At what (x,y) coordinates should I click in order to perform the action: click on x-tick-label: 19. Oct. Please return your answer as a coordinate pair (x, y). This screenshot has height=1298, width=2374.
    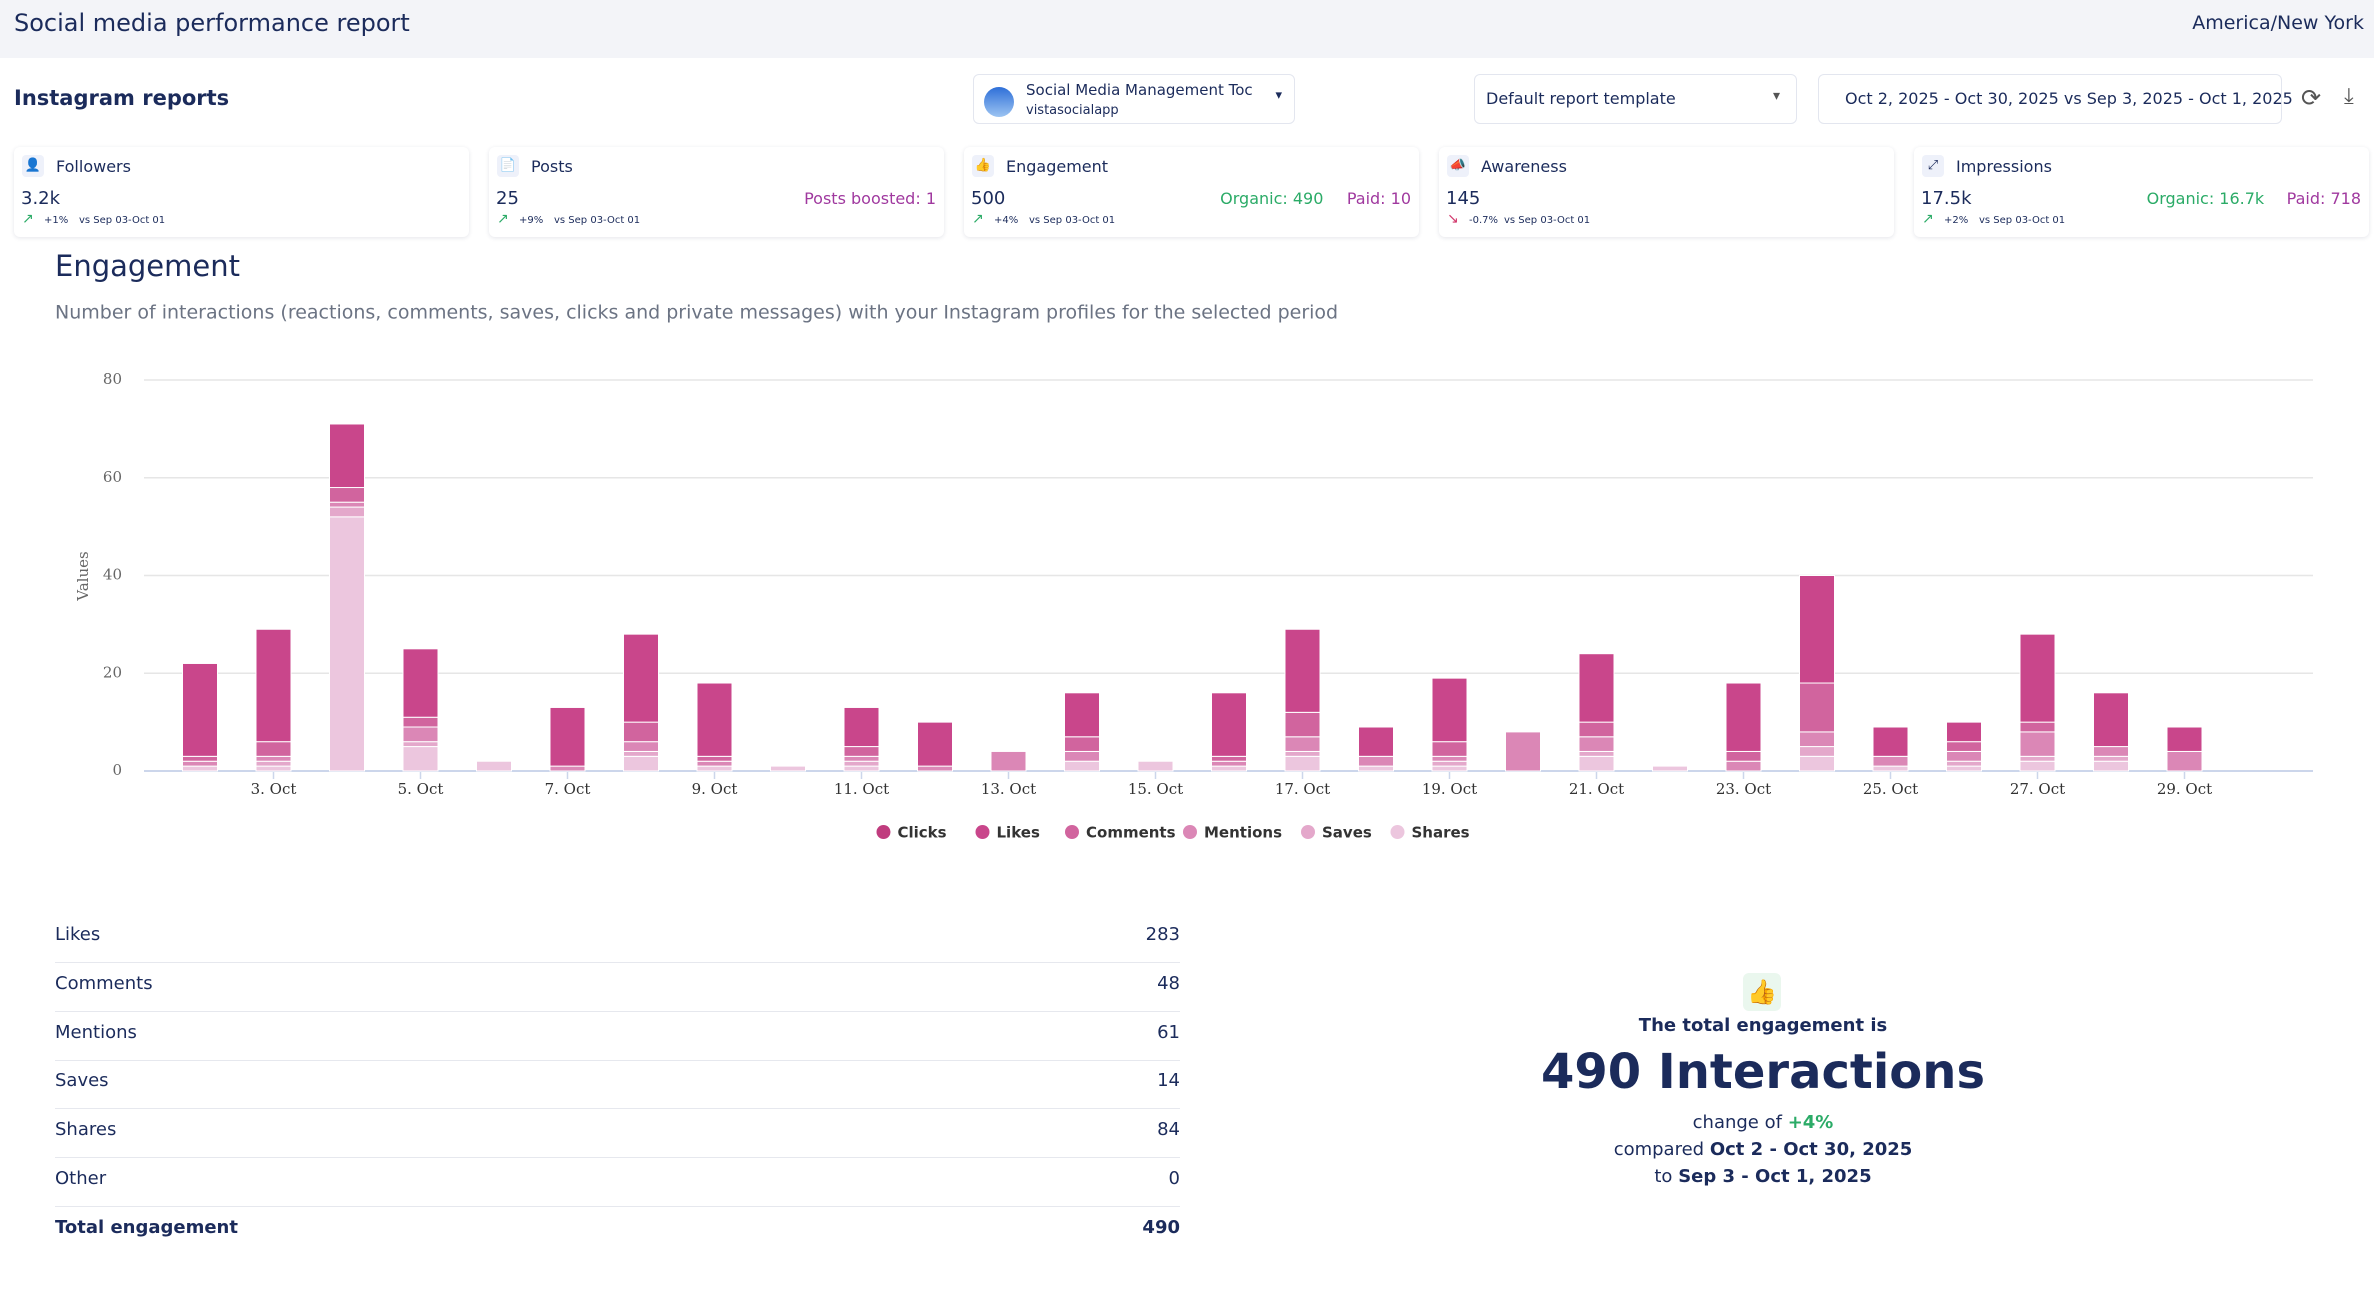
    Looking at the image, I should click on (1449, 789).